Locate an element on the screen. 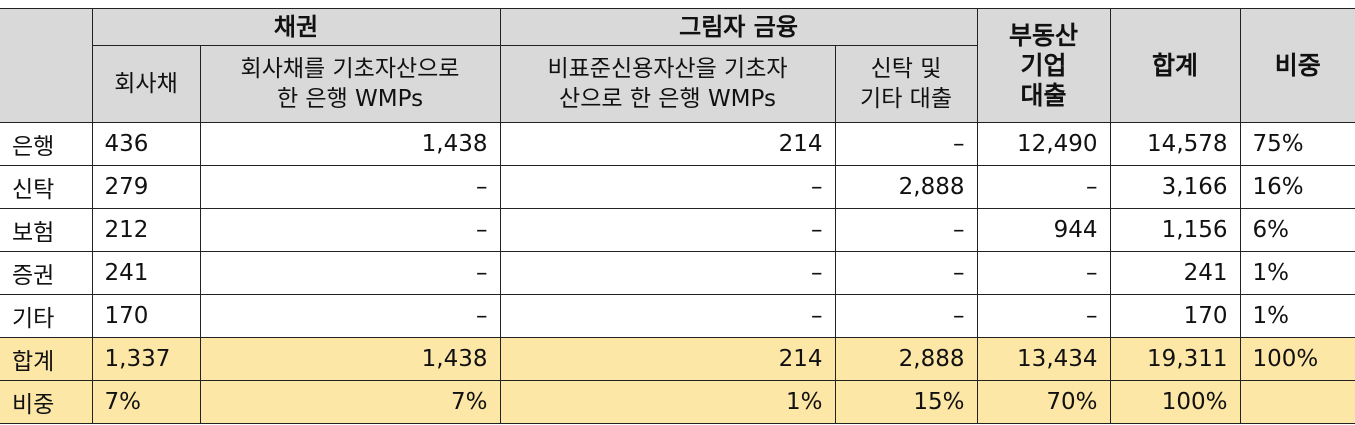 Image resolution: width=1355 pixels, height=425 pixels. table-cell is located at coordinates (1297, 402).